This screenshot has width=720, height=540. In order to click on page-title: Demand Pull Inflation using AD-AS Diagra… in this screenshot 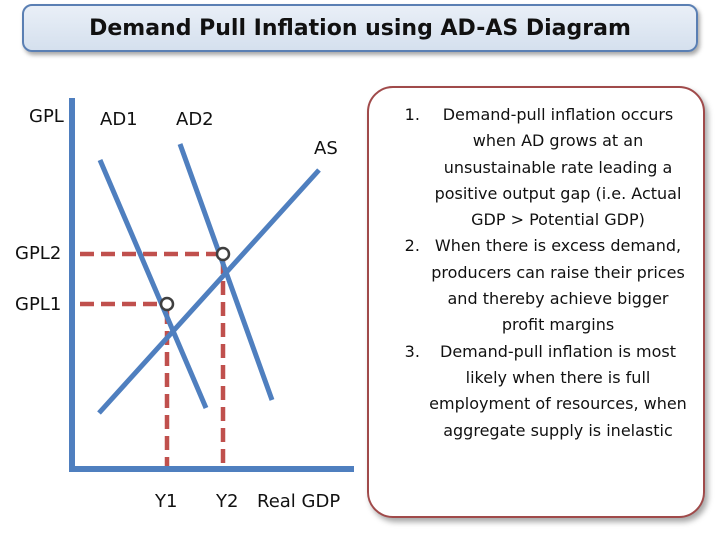, I will do `click(360, 28)`.